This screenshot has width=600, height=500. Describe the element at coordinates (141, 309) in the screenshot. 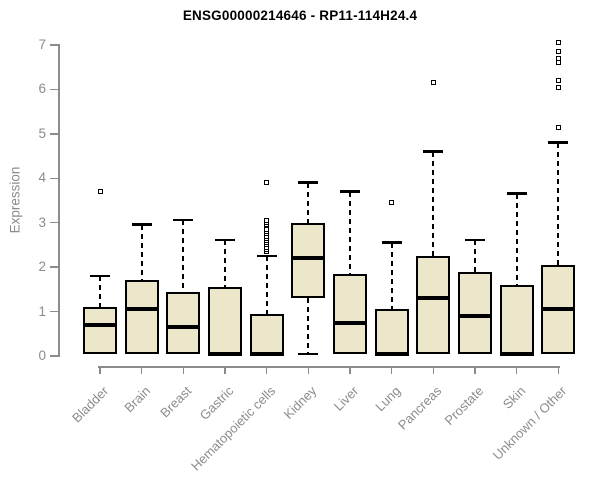

I see `median-brain` at that location.